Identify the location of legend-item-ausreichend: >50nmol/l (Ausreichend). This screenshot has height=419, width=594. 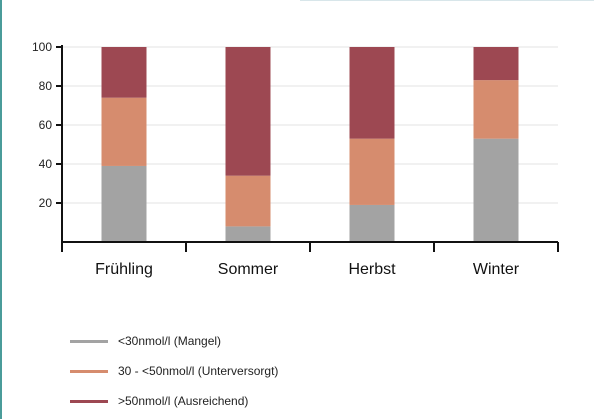
(174, 401).